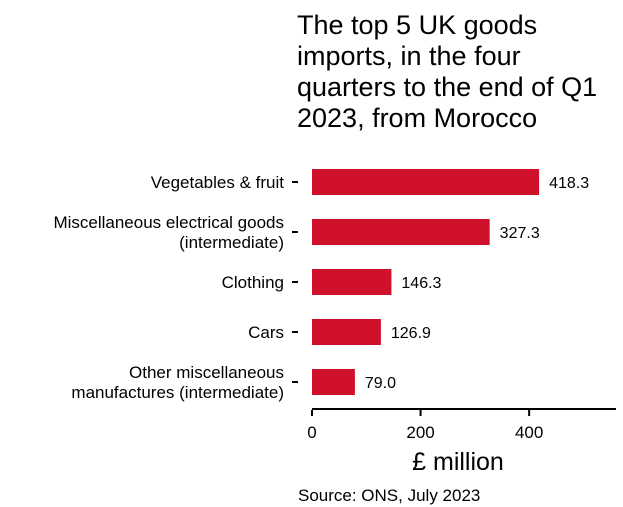 The height and width of the screenshot is (507, 623). Describe the element at coordinates (421, 283) in the screenshot. I see `value-label: 146.3` at that location.